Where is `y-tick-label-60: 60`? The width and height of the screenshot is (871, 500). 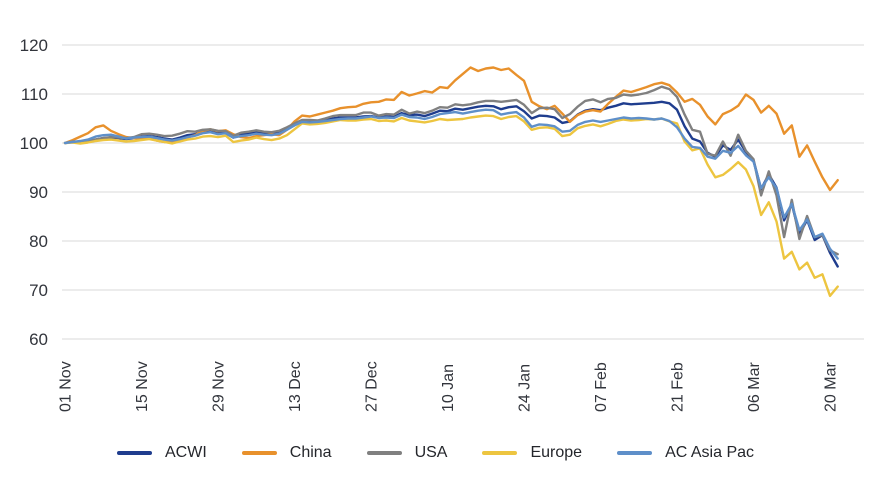 y-tick-label-60: 60 is located at coordinates (38, 339).